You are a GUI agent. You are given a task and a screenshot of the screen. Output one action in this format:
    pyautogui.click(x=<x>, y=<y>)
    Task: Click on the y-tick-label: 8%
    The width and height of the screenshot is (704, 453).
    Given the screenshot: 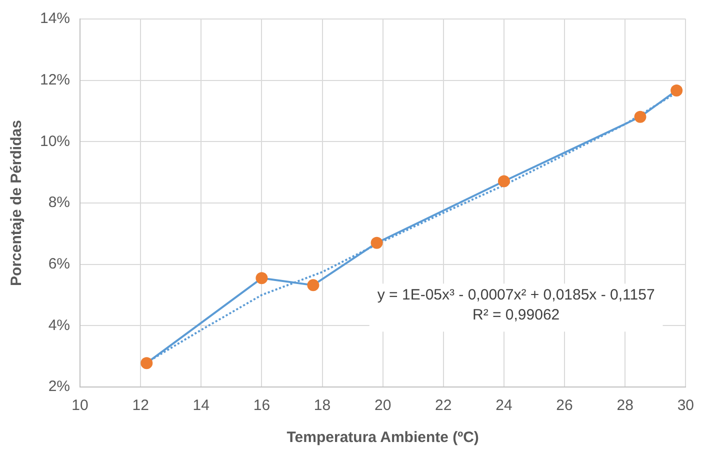 What is the action you would take?
    pyautogui.click(x=59, y=203)
    